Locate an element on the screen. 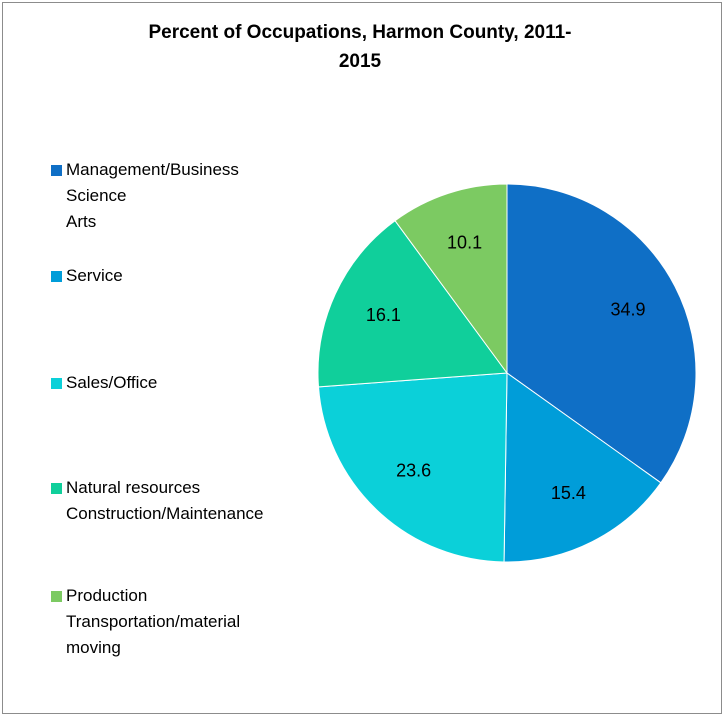  legend-label: Service is located at coordinates (94, 275).